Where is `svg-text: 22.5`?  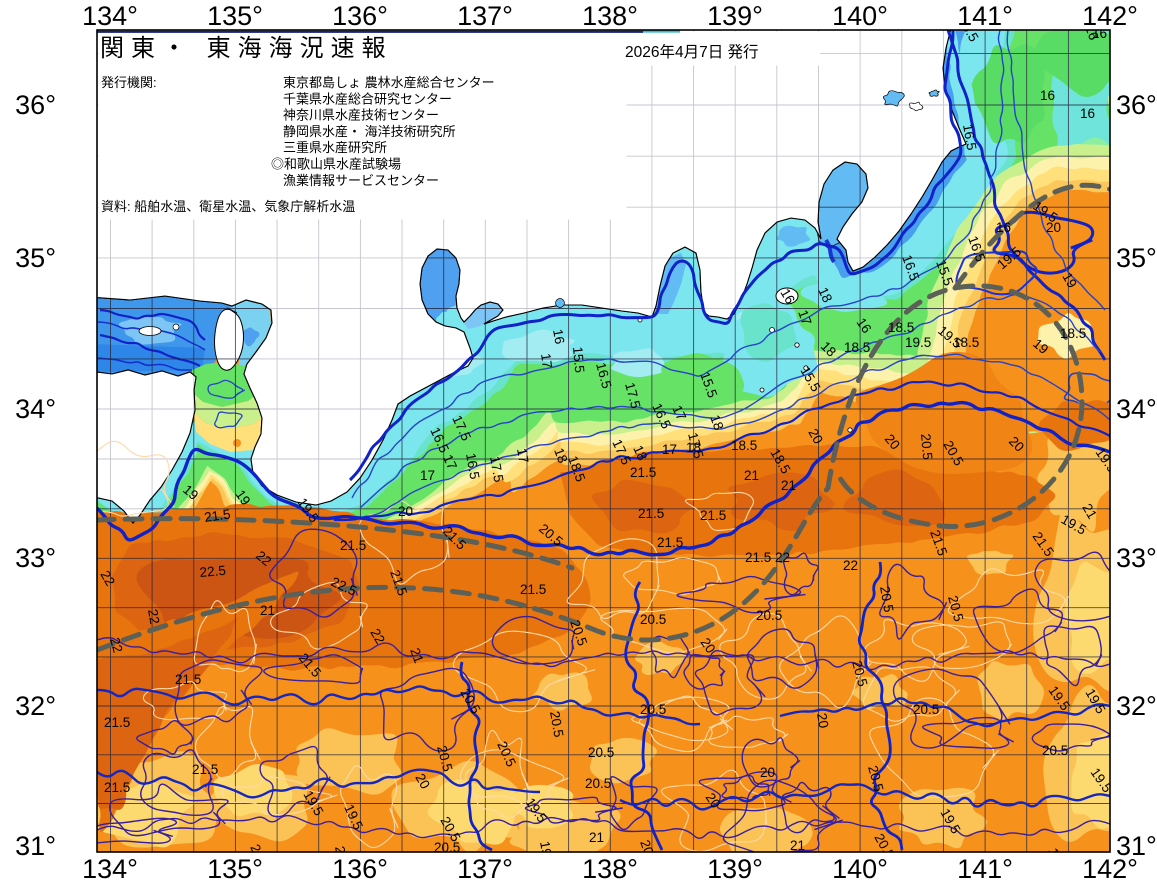
svg-text: 22.5 is located at coordinates (212, 571).